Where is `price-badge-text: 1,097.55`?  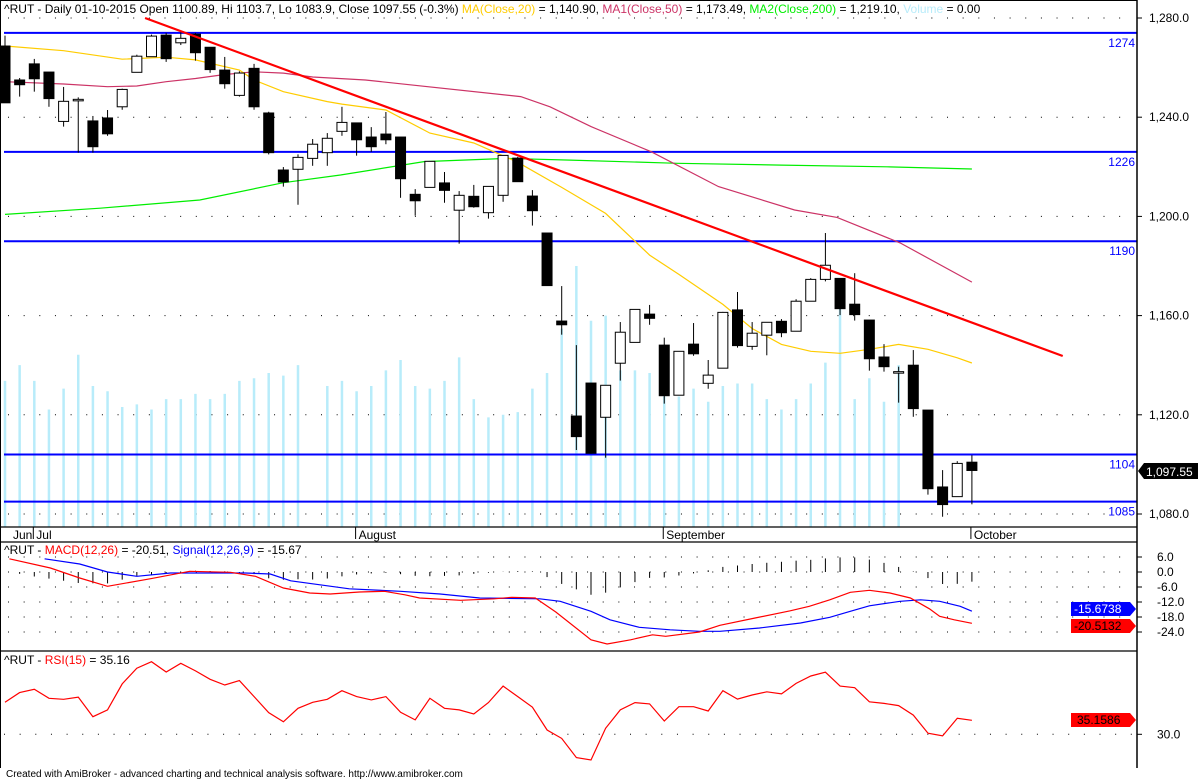
price-badge-text: 1,097.55 is located at coordinates (1169, 472).